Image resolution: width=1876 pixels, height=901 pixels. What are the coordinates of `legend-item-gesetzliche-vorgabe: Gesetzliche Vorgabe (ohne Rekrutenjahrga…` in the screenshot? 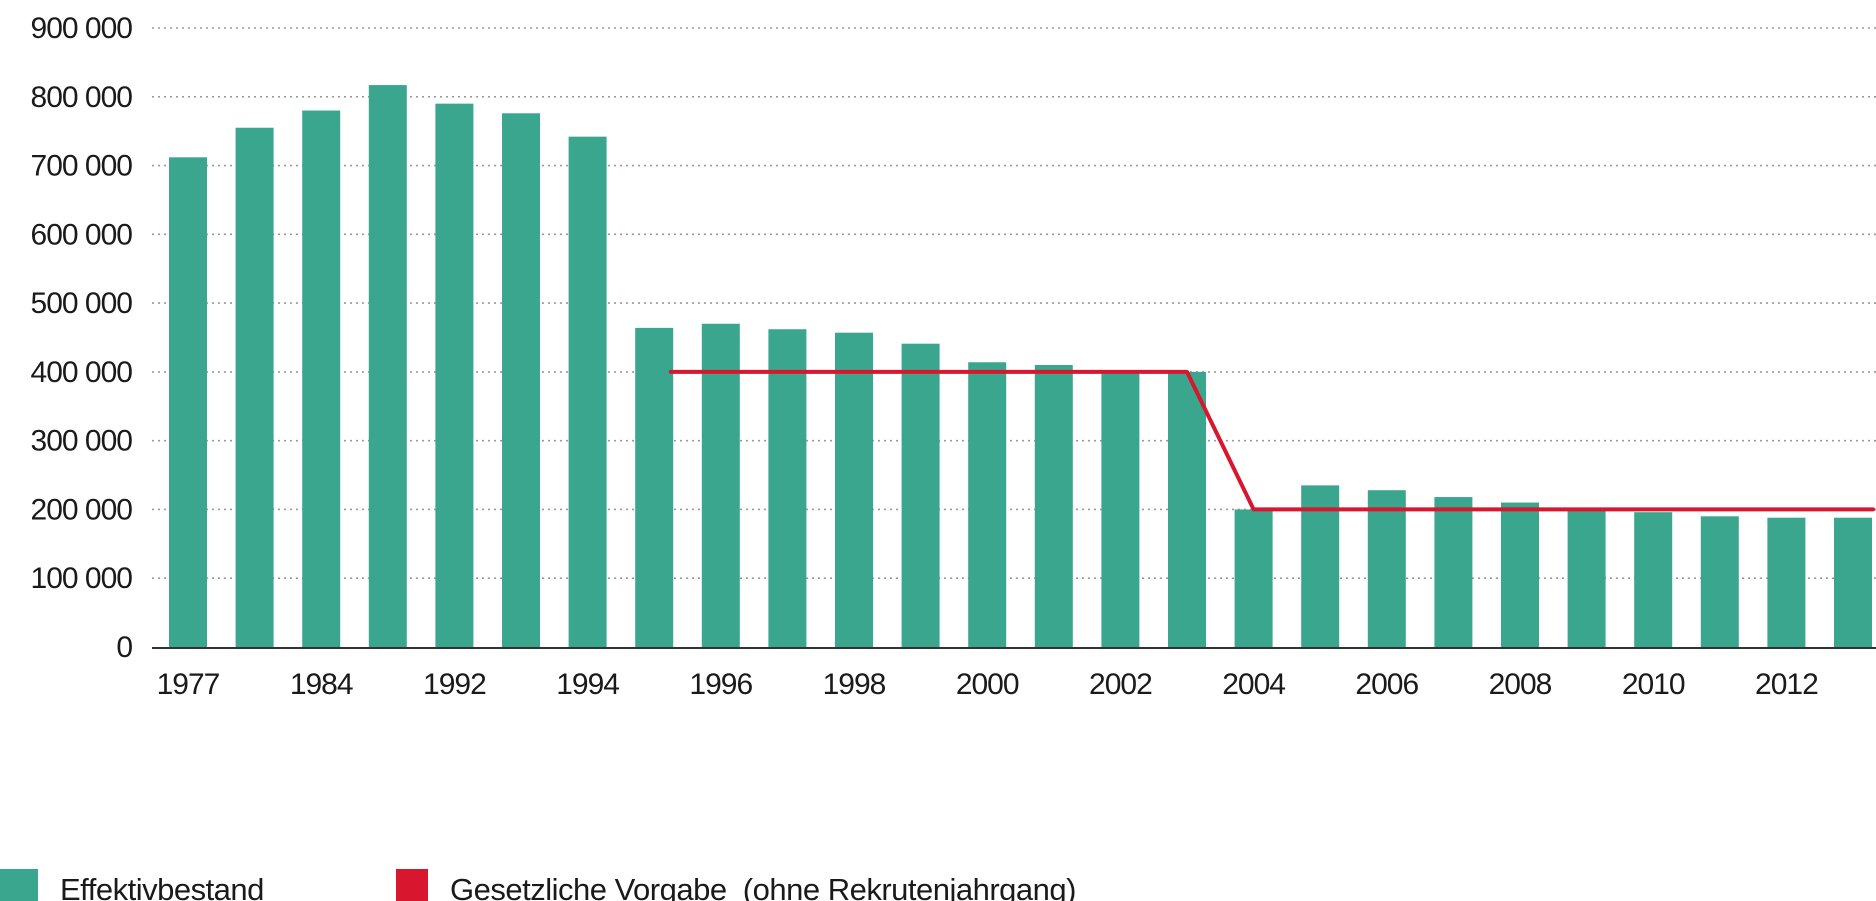 It's located at (736, 885).